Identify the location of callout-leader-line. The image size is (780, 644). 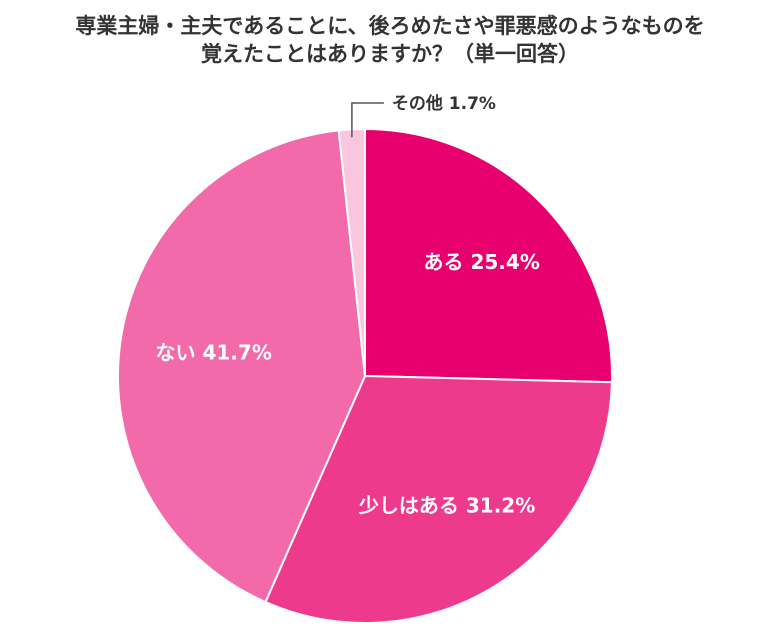
(367, 120).